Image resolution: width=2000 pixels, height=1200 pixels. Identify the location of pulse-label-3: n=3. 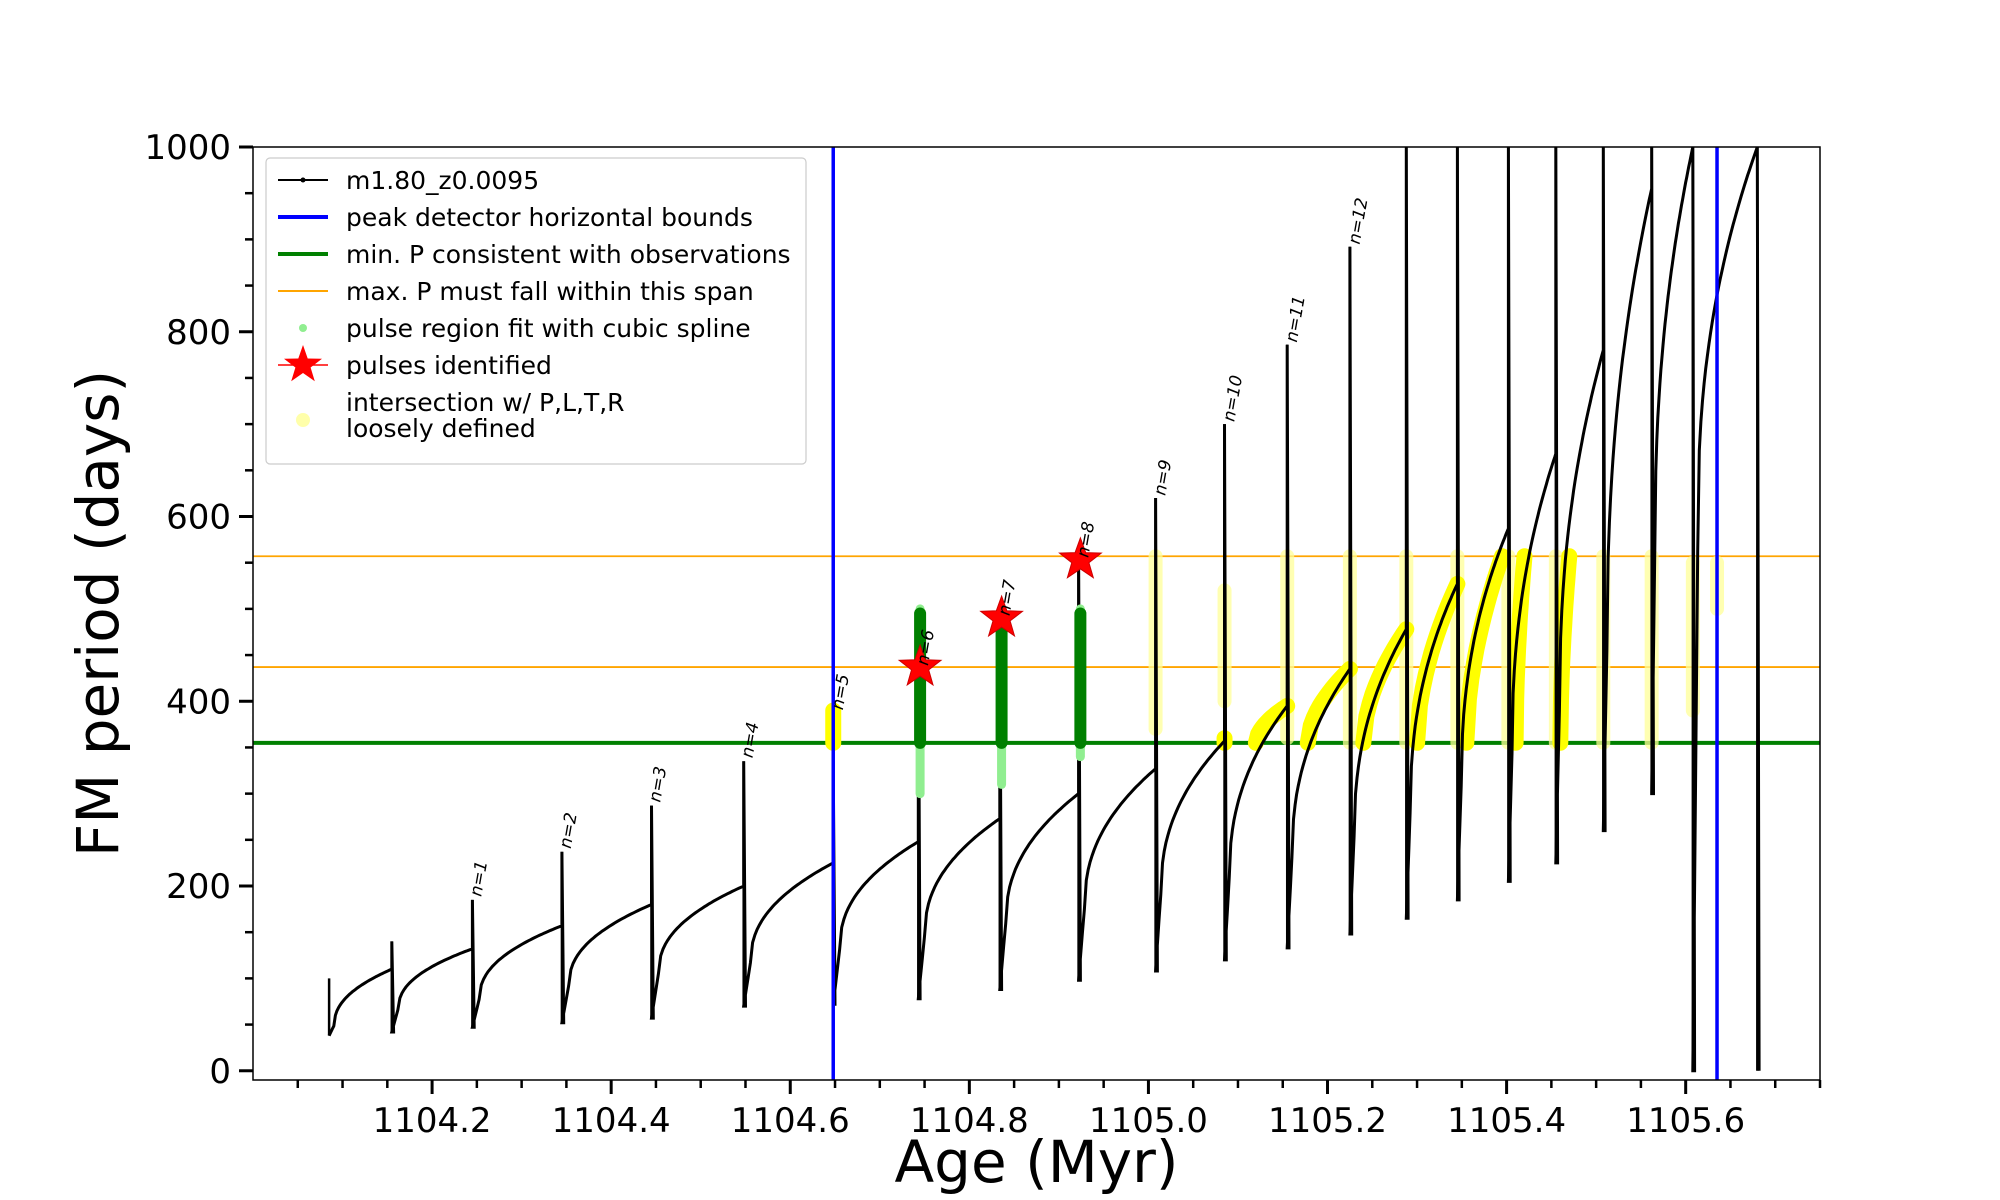
(658, 784).